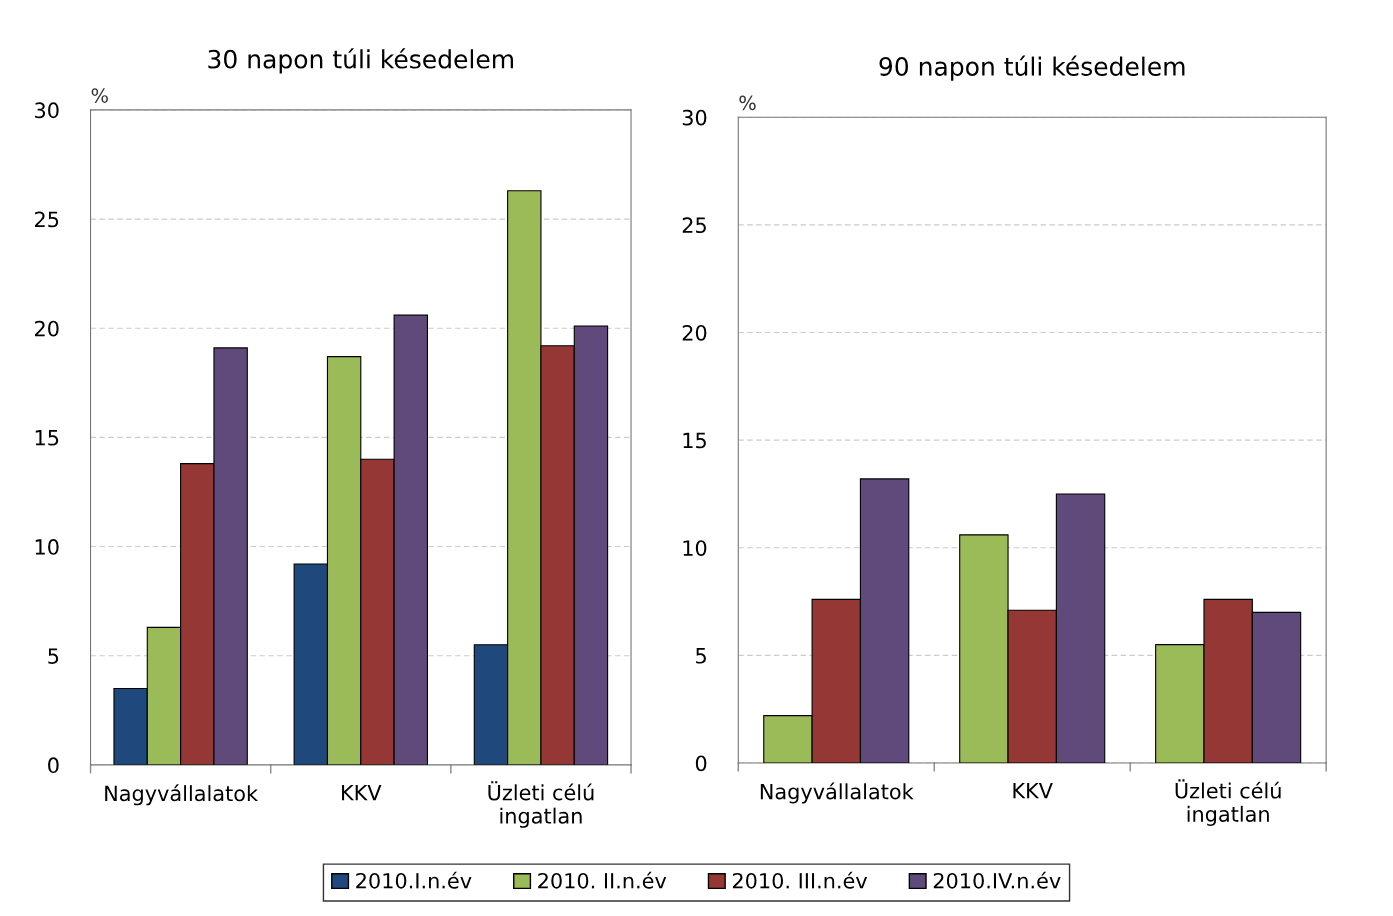 The width and height of the screenshot is (1393, 916). What do you see at coordinates (1032, 68) in the screenshot?
I see `chart-title: 90 napon túli késedelem` at bounding box center [1032, 68].